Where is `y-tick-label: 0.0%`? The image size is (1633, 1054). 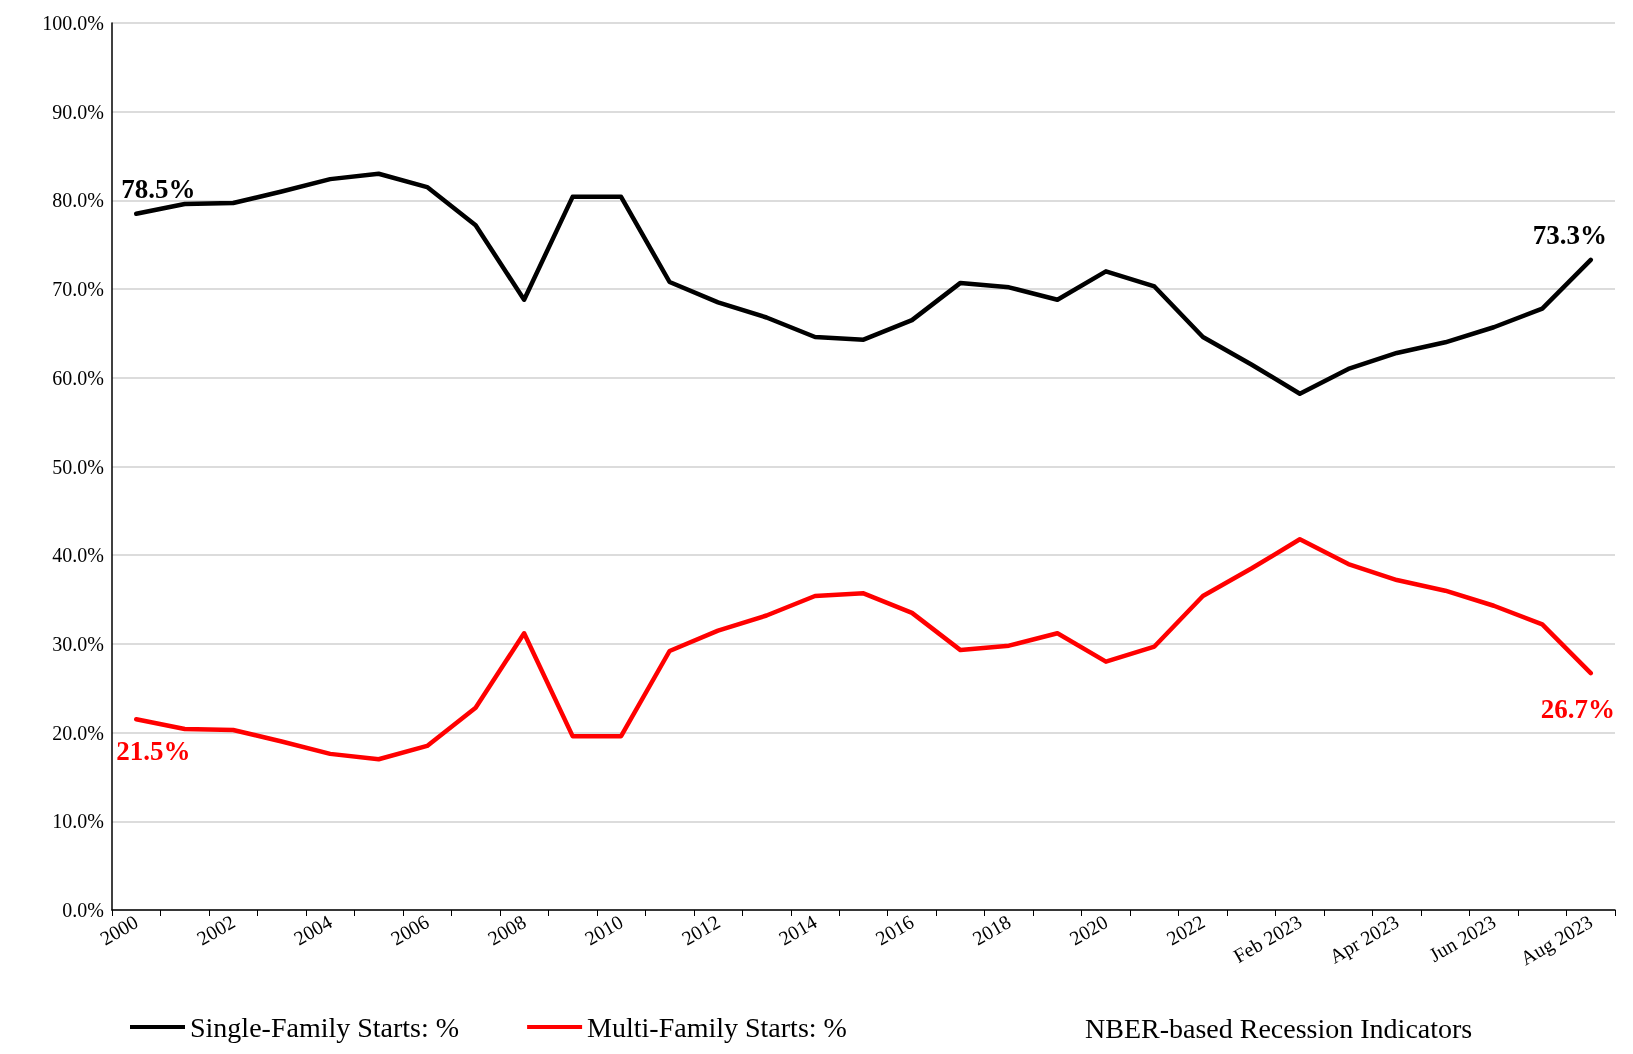 y-tick-label: 0.0% is located at coordinates (83, 910).